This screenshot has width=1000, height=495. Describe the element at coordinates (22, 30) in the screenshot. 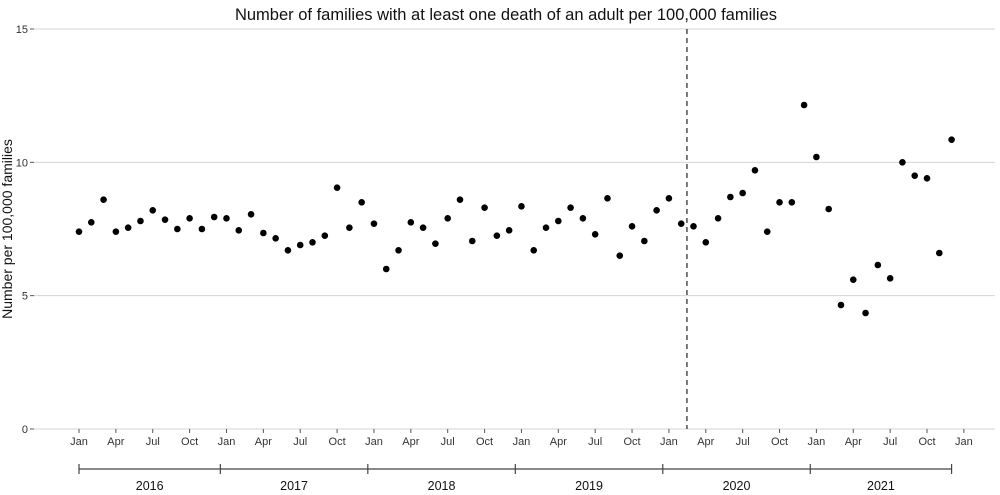

I see `y-tick-label: 15` at that location.